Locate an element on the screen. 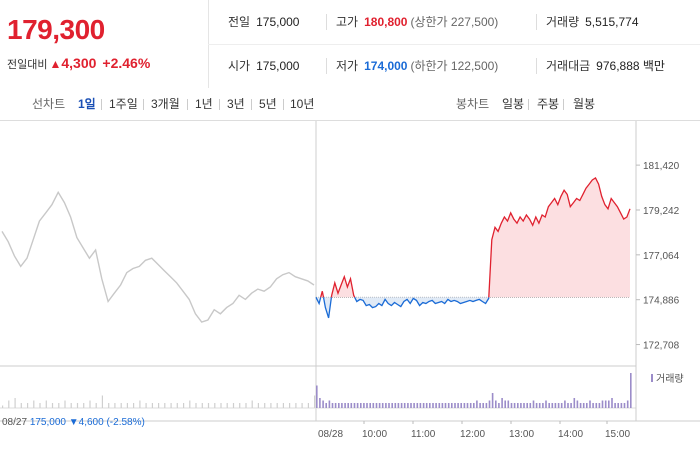 This screenshot has width=700, height=450. tab-3-year: 3년 is located at coordinates (236, 104).